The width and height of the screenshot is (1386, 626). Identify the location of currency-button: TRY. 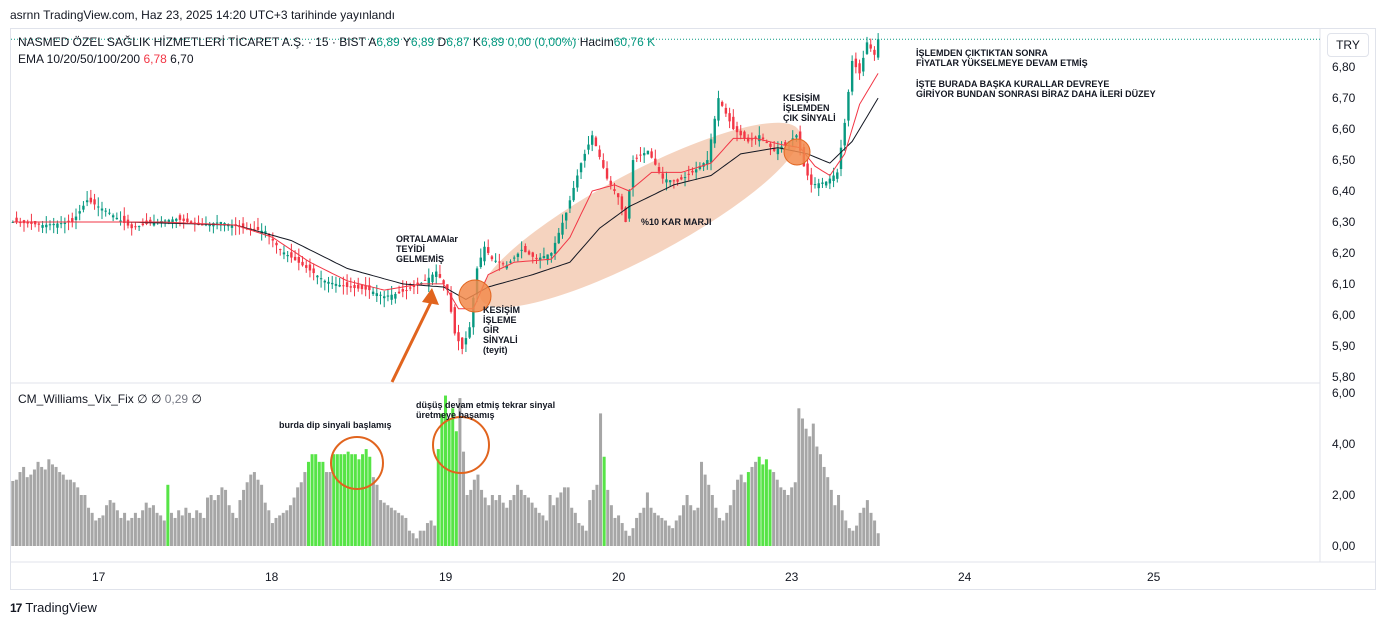
(1348, 45).